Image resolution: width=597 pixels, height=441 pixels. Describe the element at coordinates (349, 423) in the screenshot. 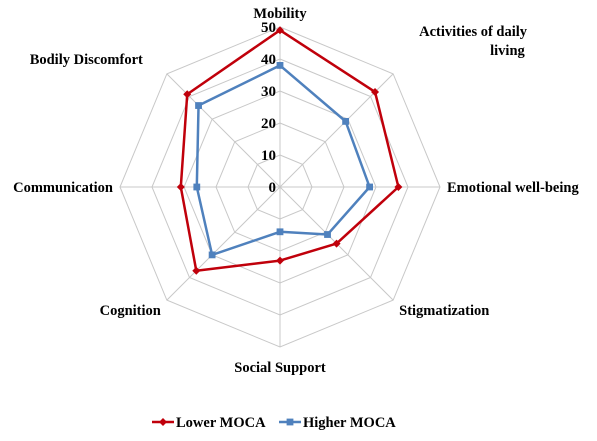

I see `legend-label: Higher MOCA` at that location.